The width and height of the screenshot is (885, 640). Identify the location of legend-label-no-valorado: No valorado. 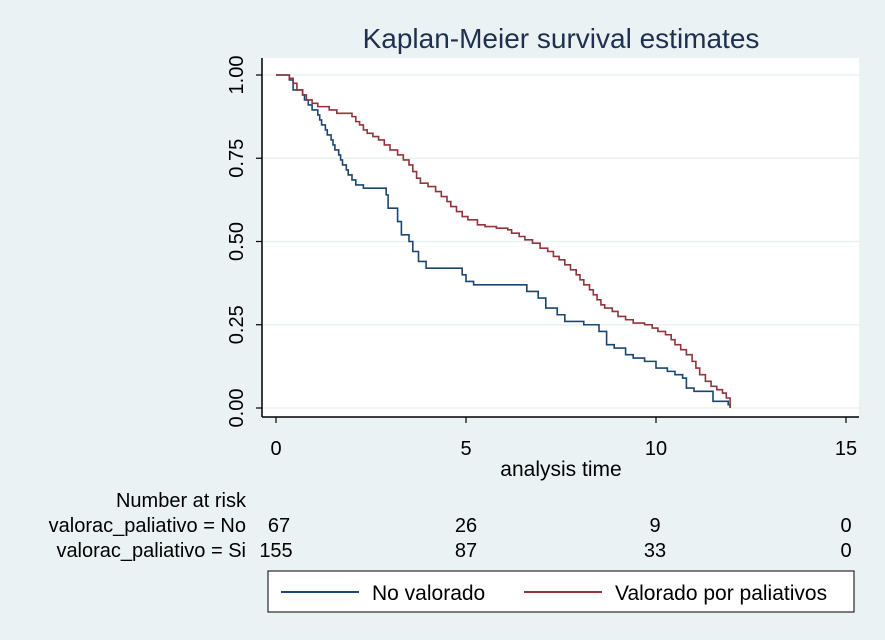
(428, 593).